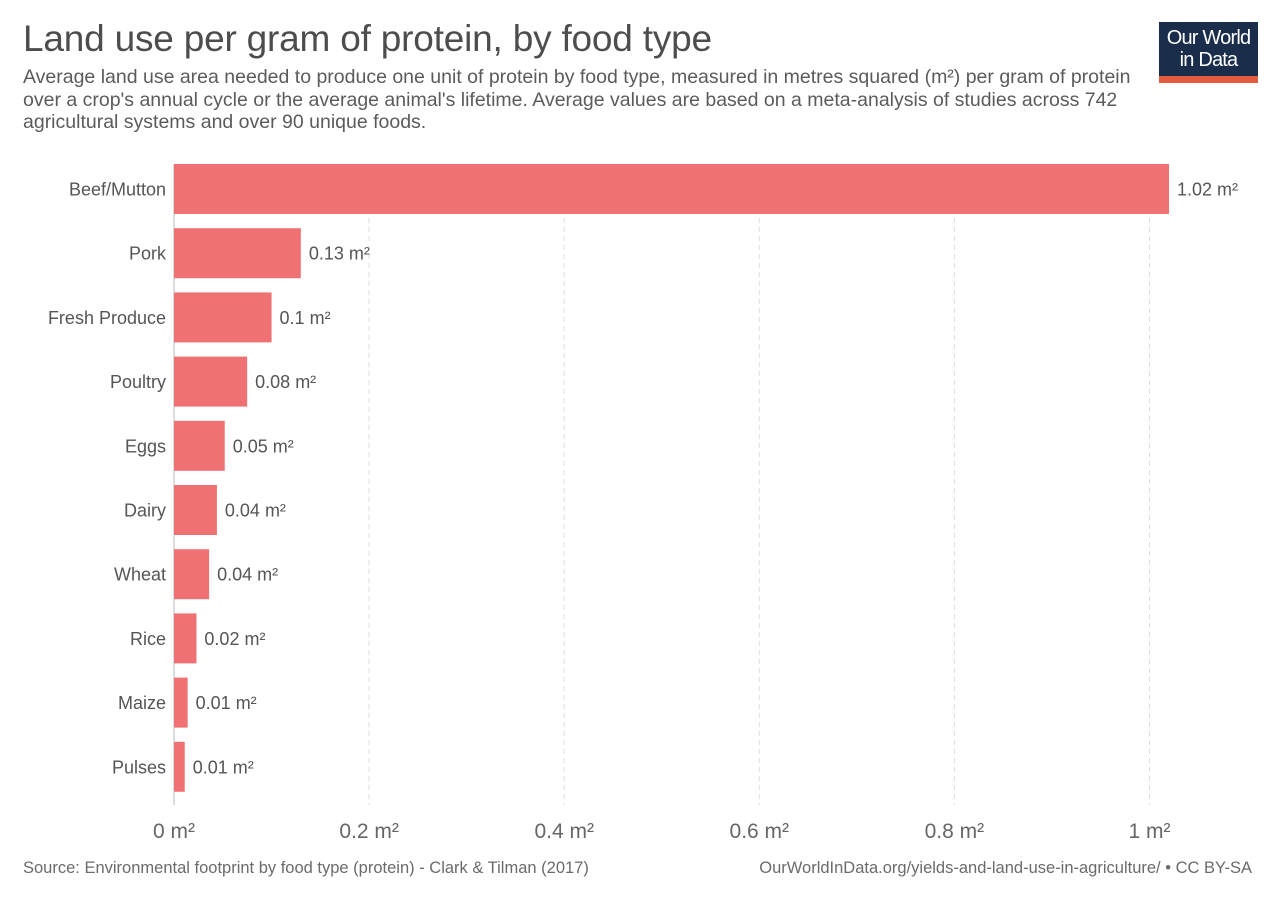 The height and width of the screenshot is (904, 1280). What do you see at coordinates (1207, 190) in the screenshot?
I see `value-label: 1.02 m²` at bounding box center [1207, 190].